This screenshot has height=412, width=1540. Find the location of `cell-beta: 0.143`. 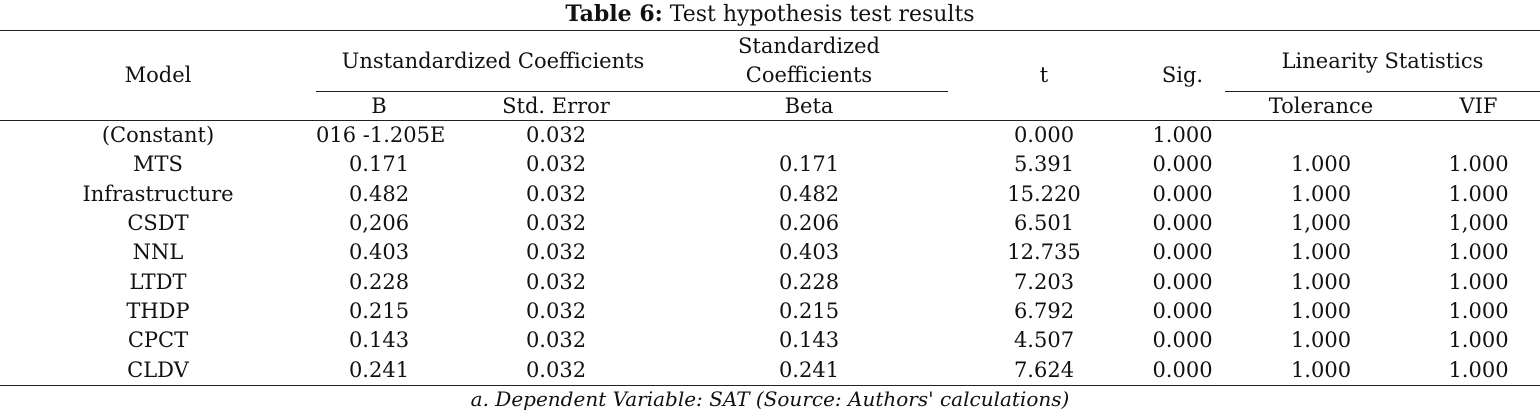

cell-beta: 0.143 is located at coordinates (809, 340).